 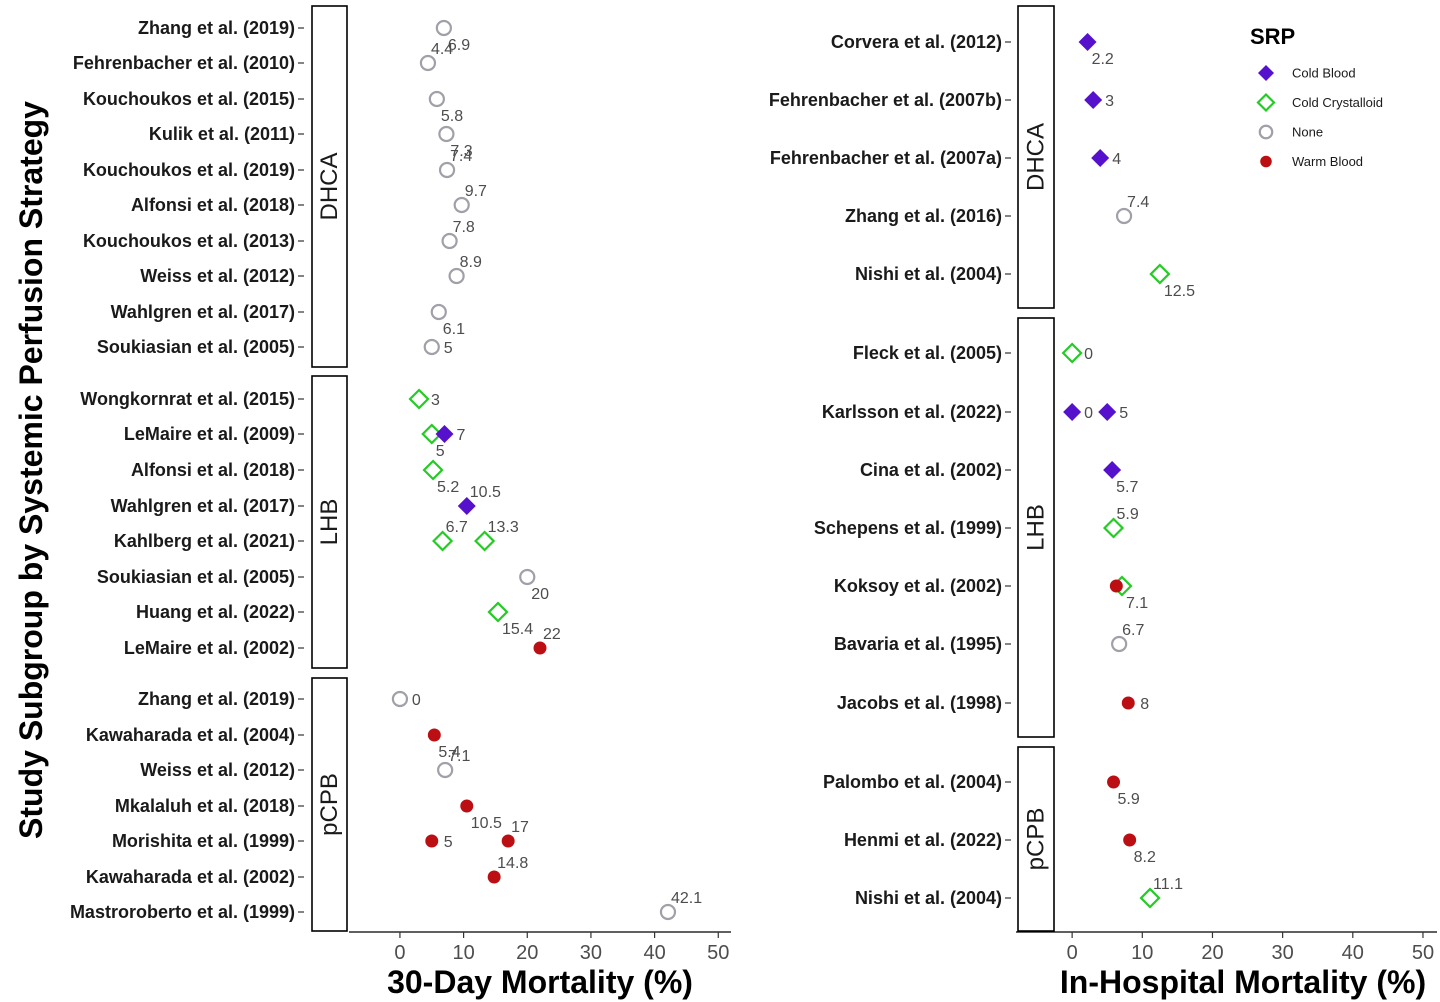 What do you see at coordinates (209, 648) in the screenshot?
I see `study-label: LeMaire et al. (2002)` at bounding box center [209, 648].